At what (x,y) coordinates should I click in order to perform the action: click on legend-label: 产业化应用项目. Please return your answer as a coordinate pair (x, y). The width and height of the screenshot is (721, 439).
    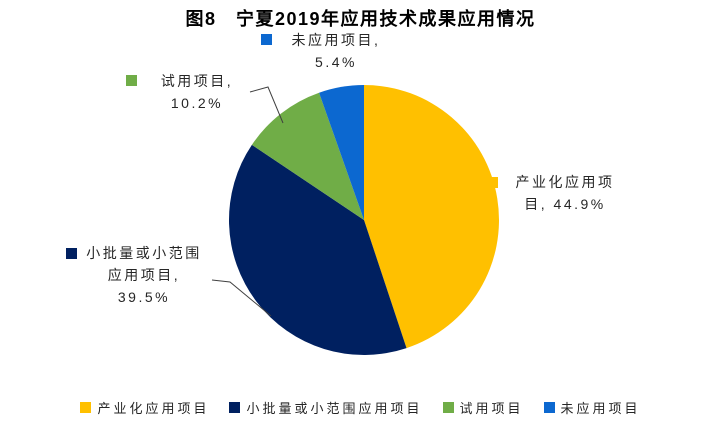
    Looking at the image, I should click on (153, 408).